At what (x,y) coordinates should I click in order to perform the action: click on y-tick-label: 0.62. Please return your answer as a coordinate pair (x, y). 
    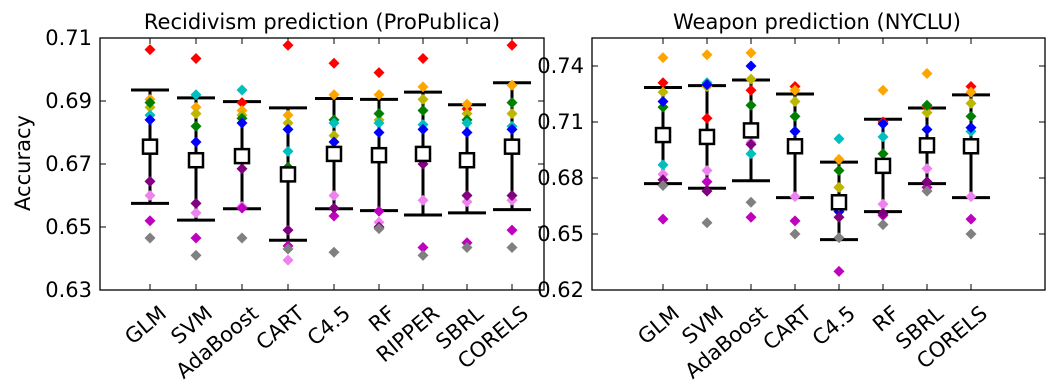
    Looking at the image, I should click on (560, 290).